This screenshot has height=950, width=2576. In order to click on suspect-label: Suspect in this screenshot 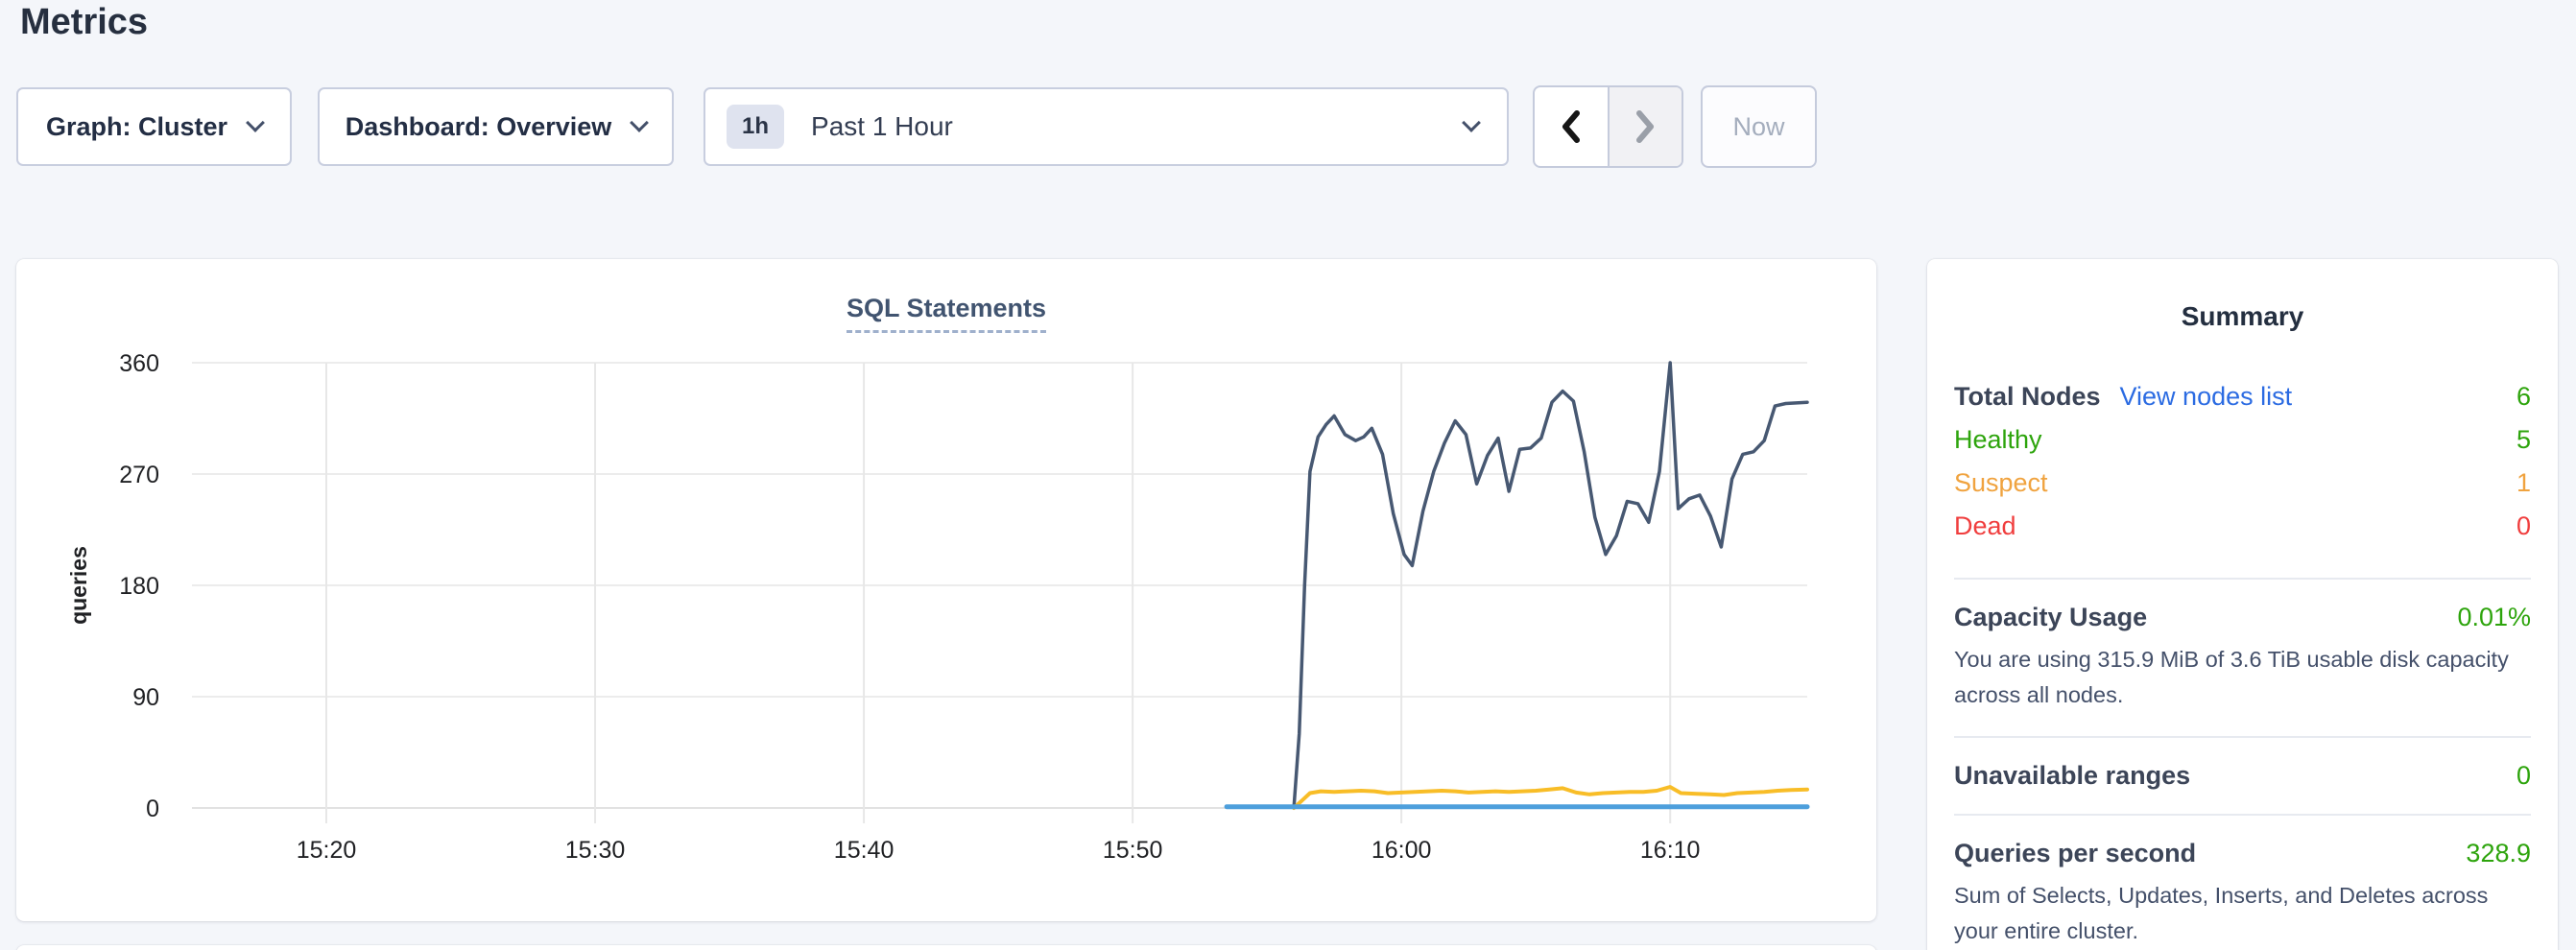, I will do `click(2001, 482)`.